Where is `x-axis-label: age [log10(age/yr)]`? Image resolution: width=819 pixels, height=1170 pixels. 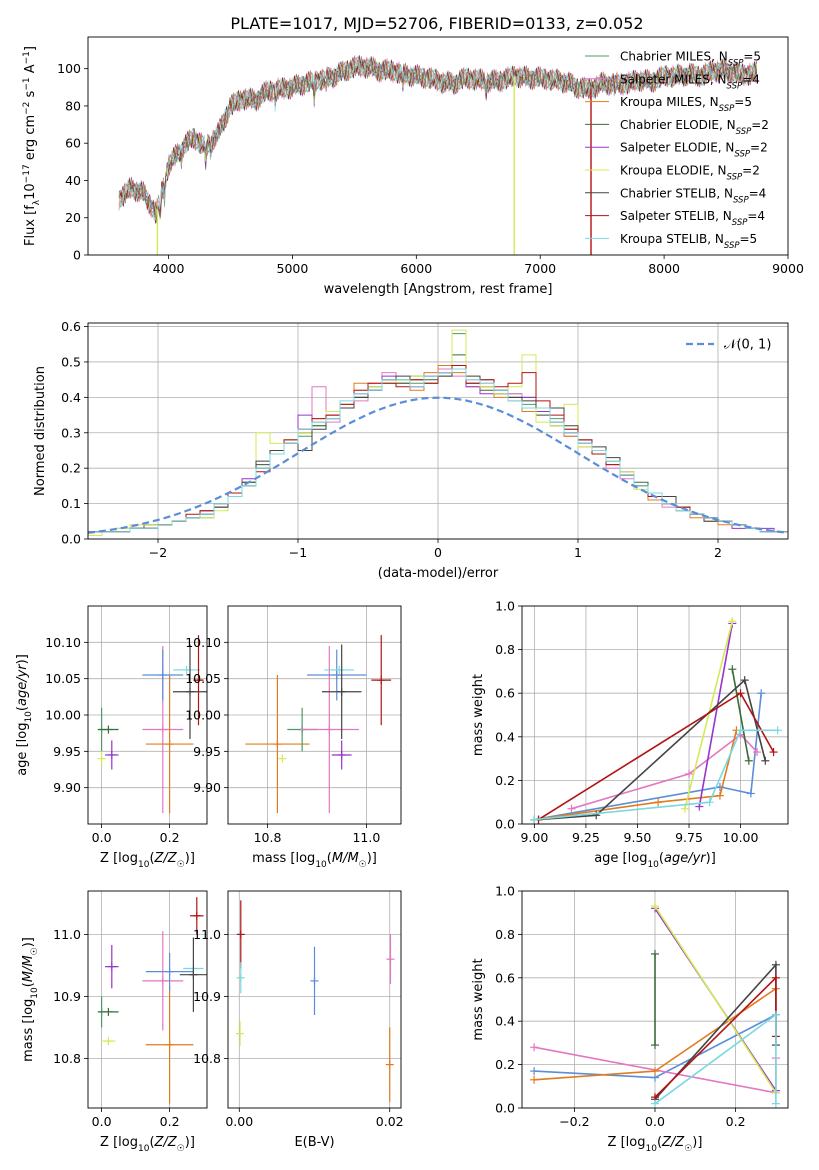
x-axis-label: age [log10(age/yr)] is located at coordinates (655, 860).